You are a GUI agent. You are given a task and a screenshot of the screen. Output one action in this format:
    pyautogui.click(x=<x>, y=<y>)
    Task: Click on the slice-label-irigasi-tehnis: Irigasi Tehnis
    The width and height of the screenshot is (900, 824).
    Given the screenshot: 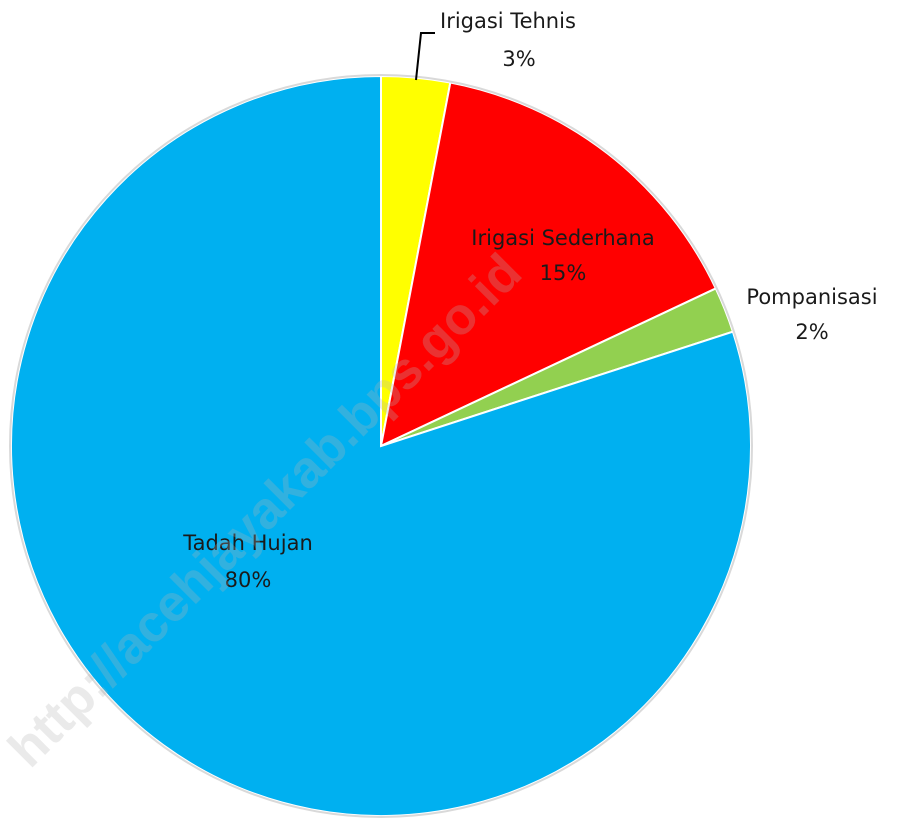 What is the action you would take?
    pyautogui.click(x=508, y=21)
    